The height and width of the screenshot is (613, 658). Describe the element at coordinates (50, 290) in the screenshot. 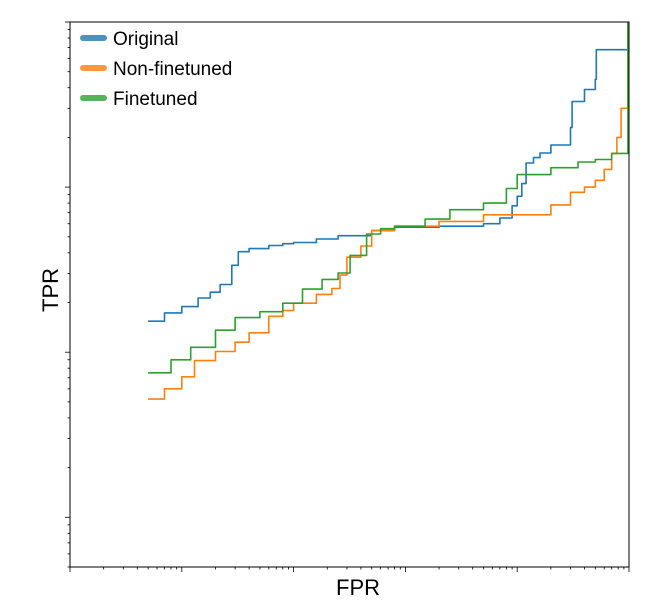

I see `y-axis-label: TPR` at that location.